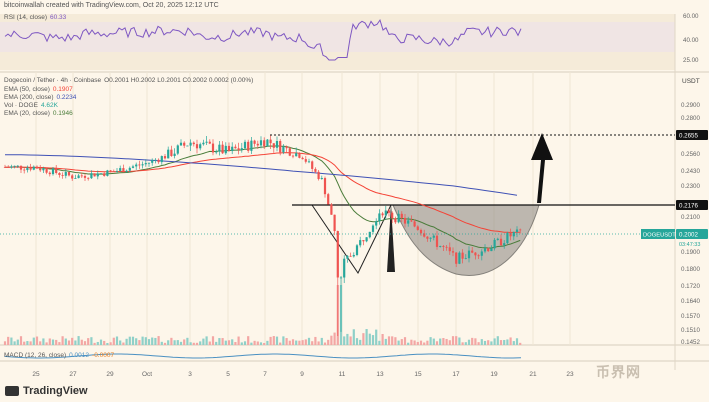 The height and width of the screenshot is (402, 709). What do you see at coordinates (261, 175) in the screenshot?
I see `ema200-line` at bounding box center [261, 175].